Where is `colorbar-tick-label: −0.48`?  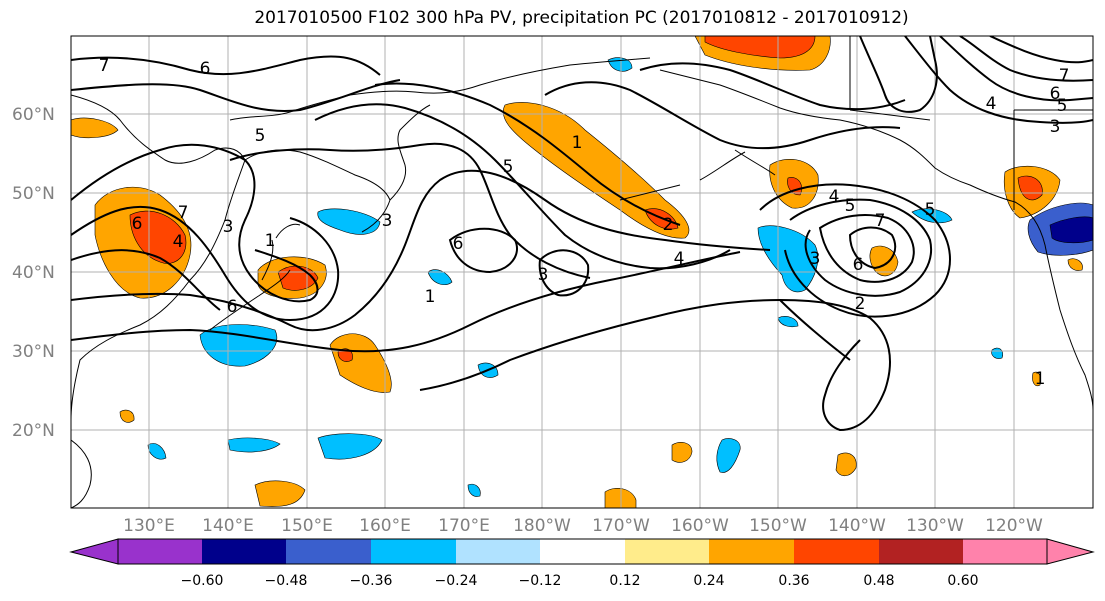
colorbar-tick-label: −0.48 is located at coordinates (286, 581).